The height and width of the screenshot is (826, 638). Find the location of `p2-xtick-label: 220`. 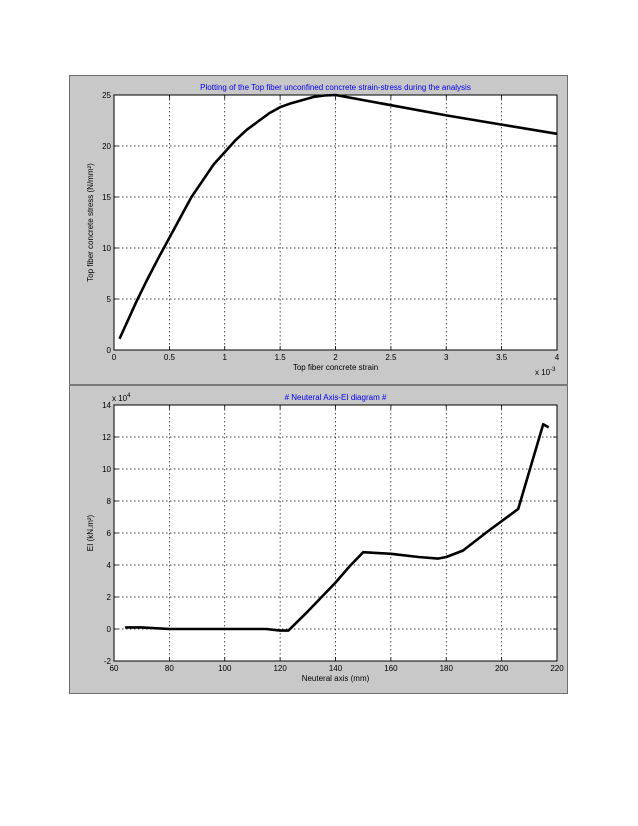

p2-xtick-label: 220 is located at coordinates (557, 668).